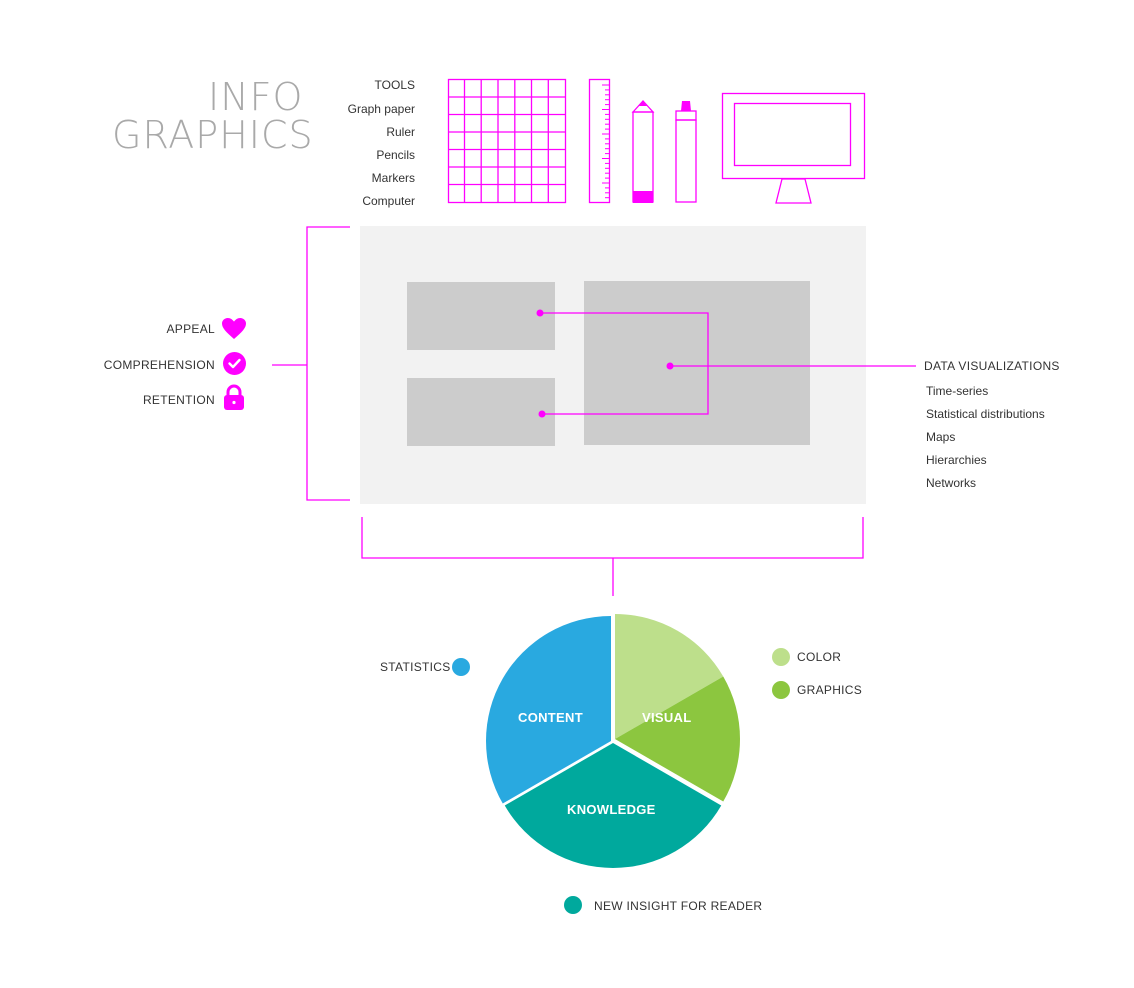  I want to click on legend-color-label: COLOR, so click(819, 657).